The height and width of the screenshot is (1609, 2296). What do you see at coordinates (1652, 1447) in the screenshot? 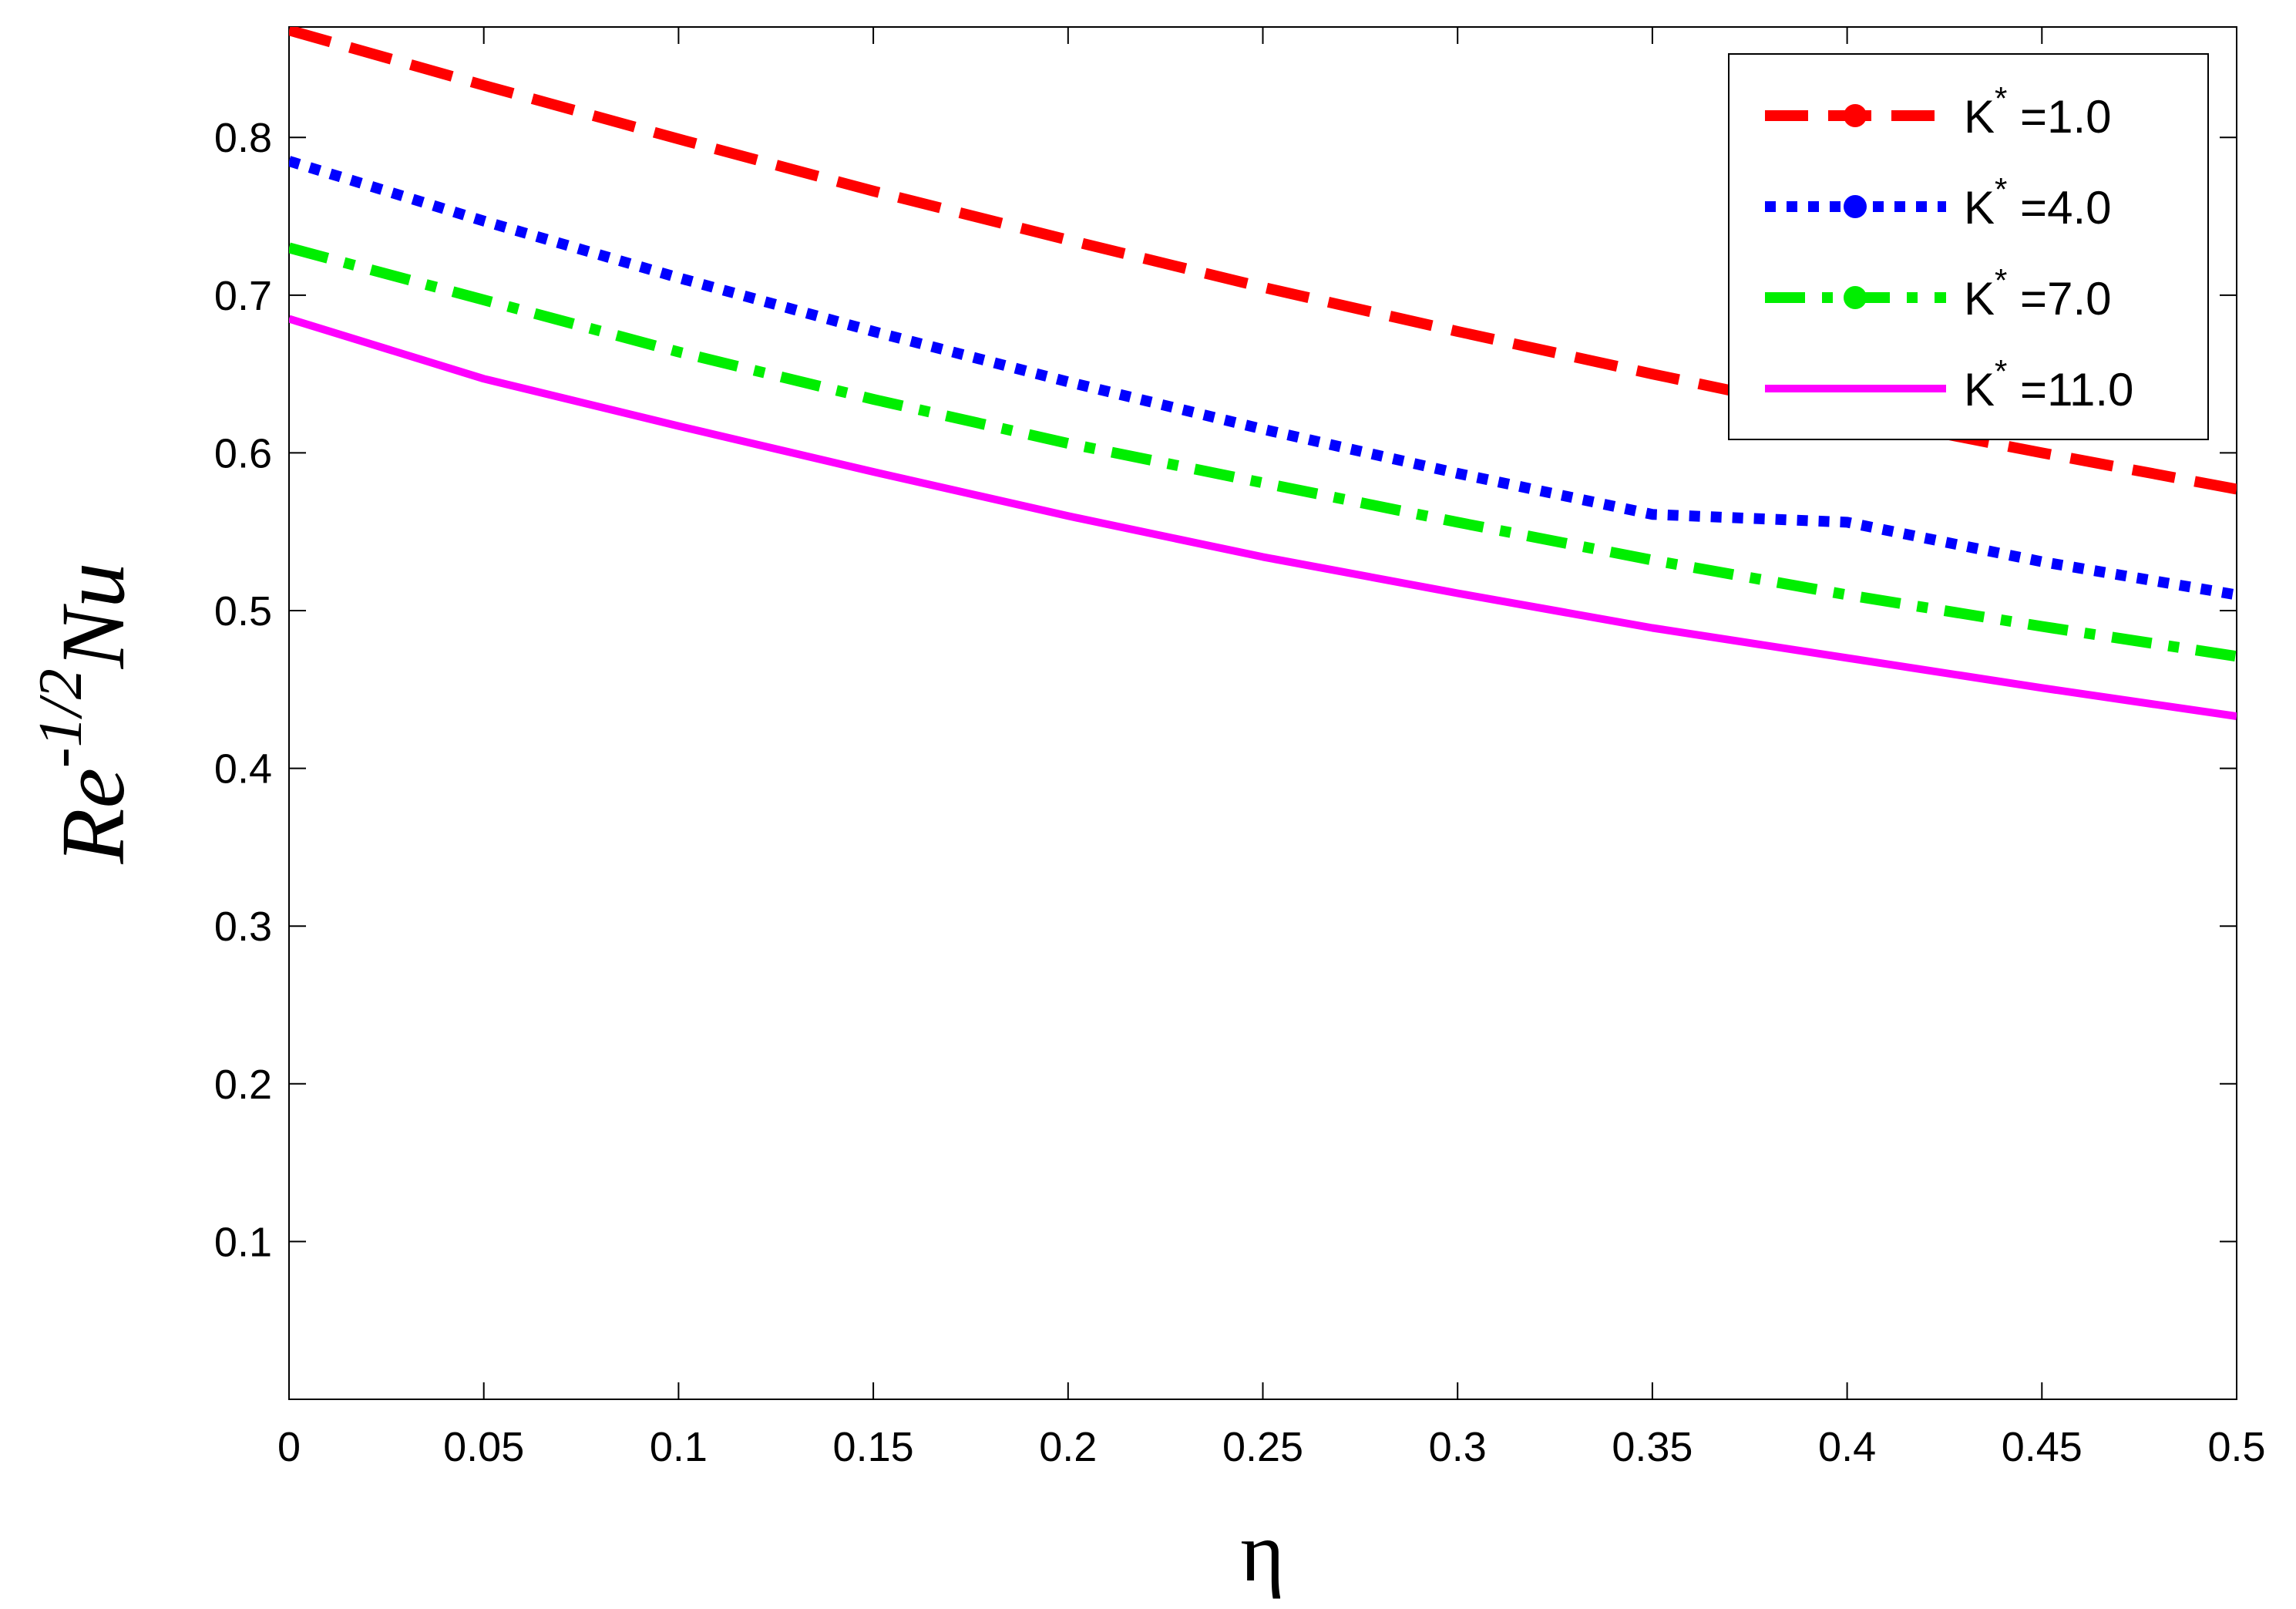
I see `x-tick-label: 0.35` at bounding box center [1652, 1447].